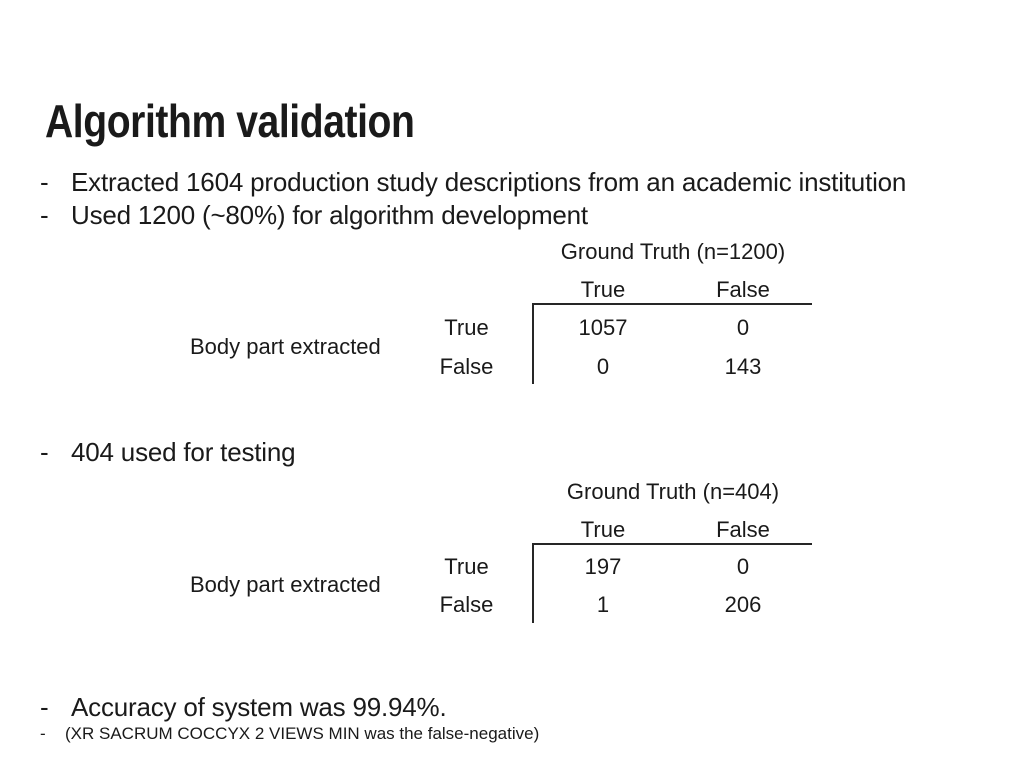 The image size is (1024, 768). Describe the element at coordinates (673, 328) in the screenshot. I see `table-row: 1057 0` at that location.